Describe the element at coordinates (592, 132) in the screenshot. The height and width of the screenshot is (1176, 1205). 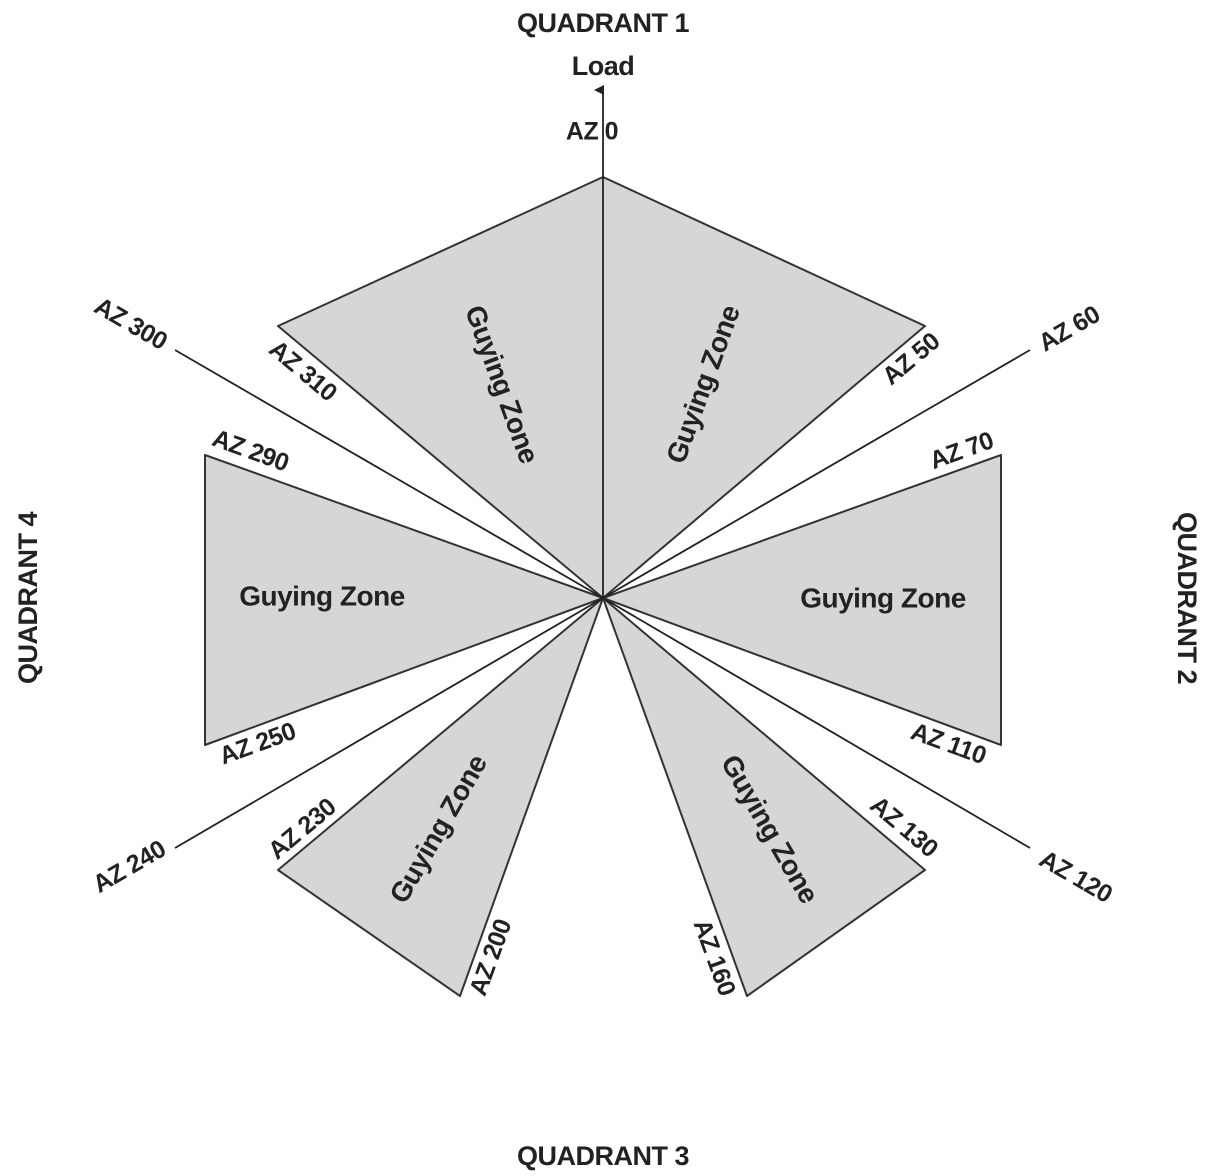
I see `azimuth-label: AZ 0` at that location.